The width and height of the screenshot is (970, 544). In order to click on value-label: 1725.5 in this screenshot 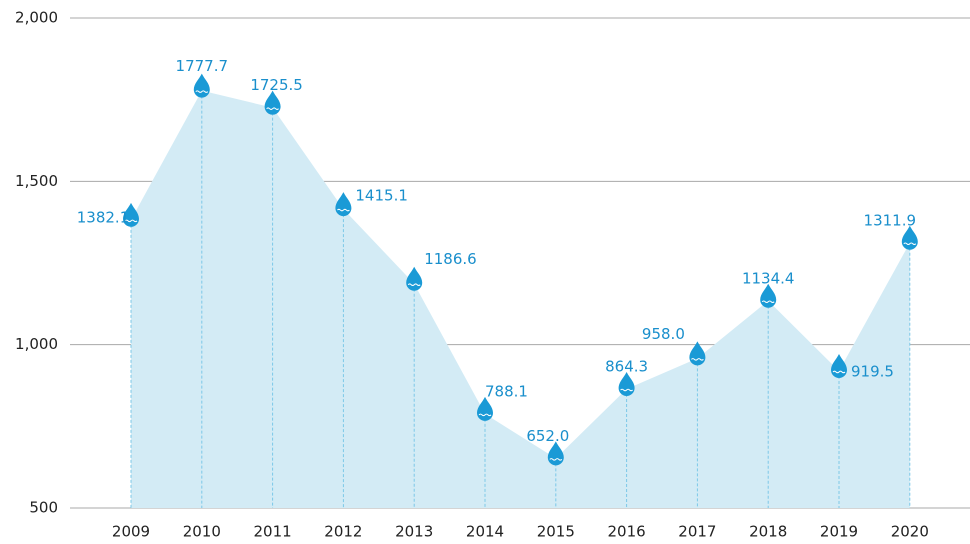, I will do `click(276, 85)`.